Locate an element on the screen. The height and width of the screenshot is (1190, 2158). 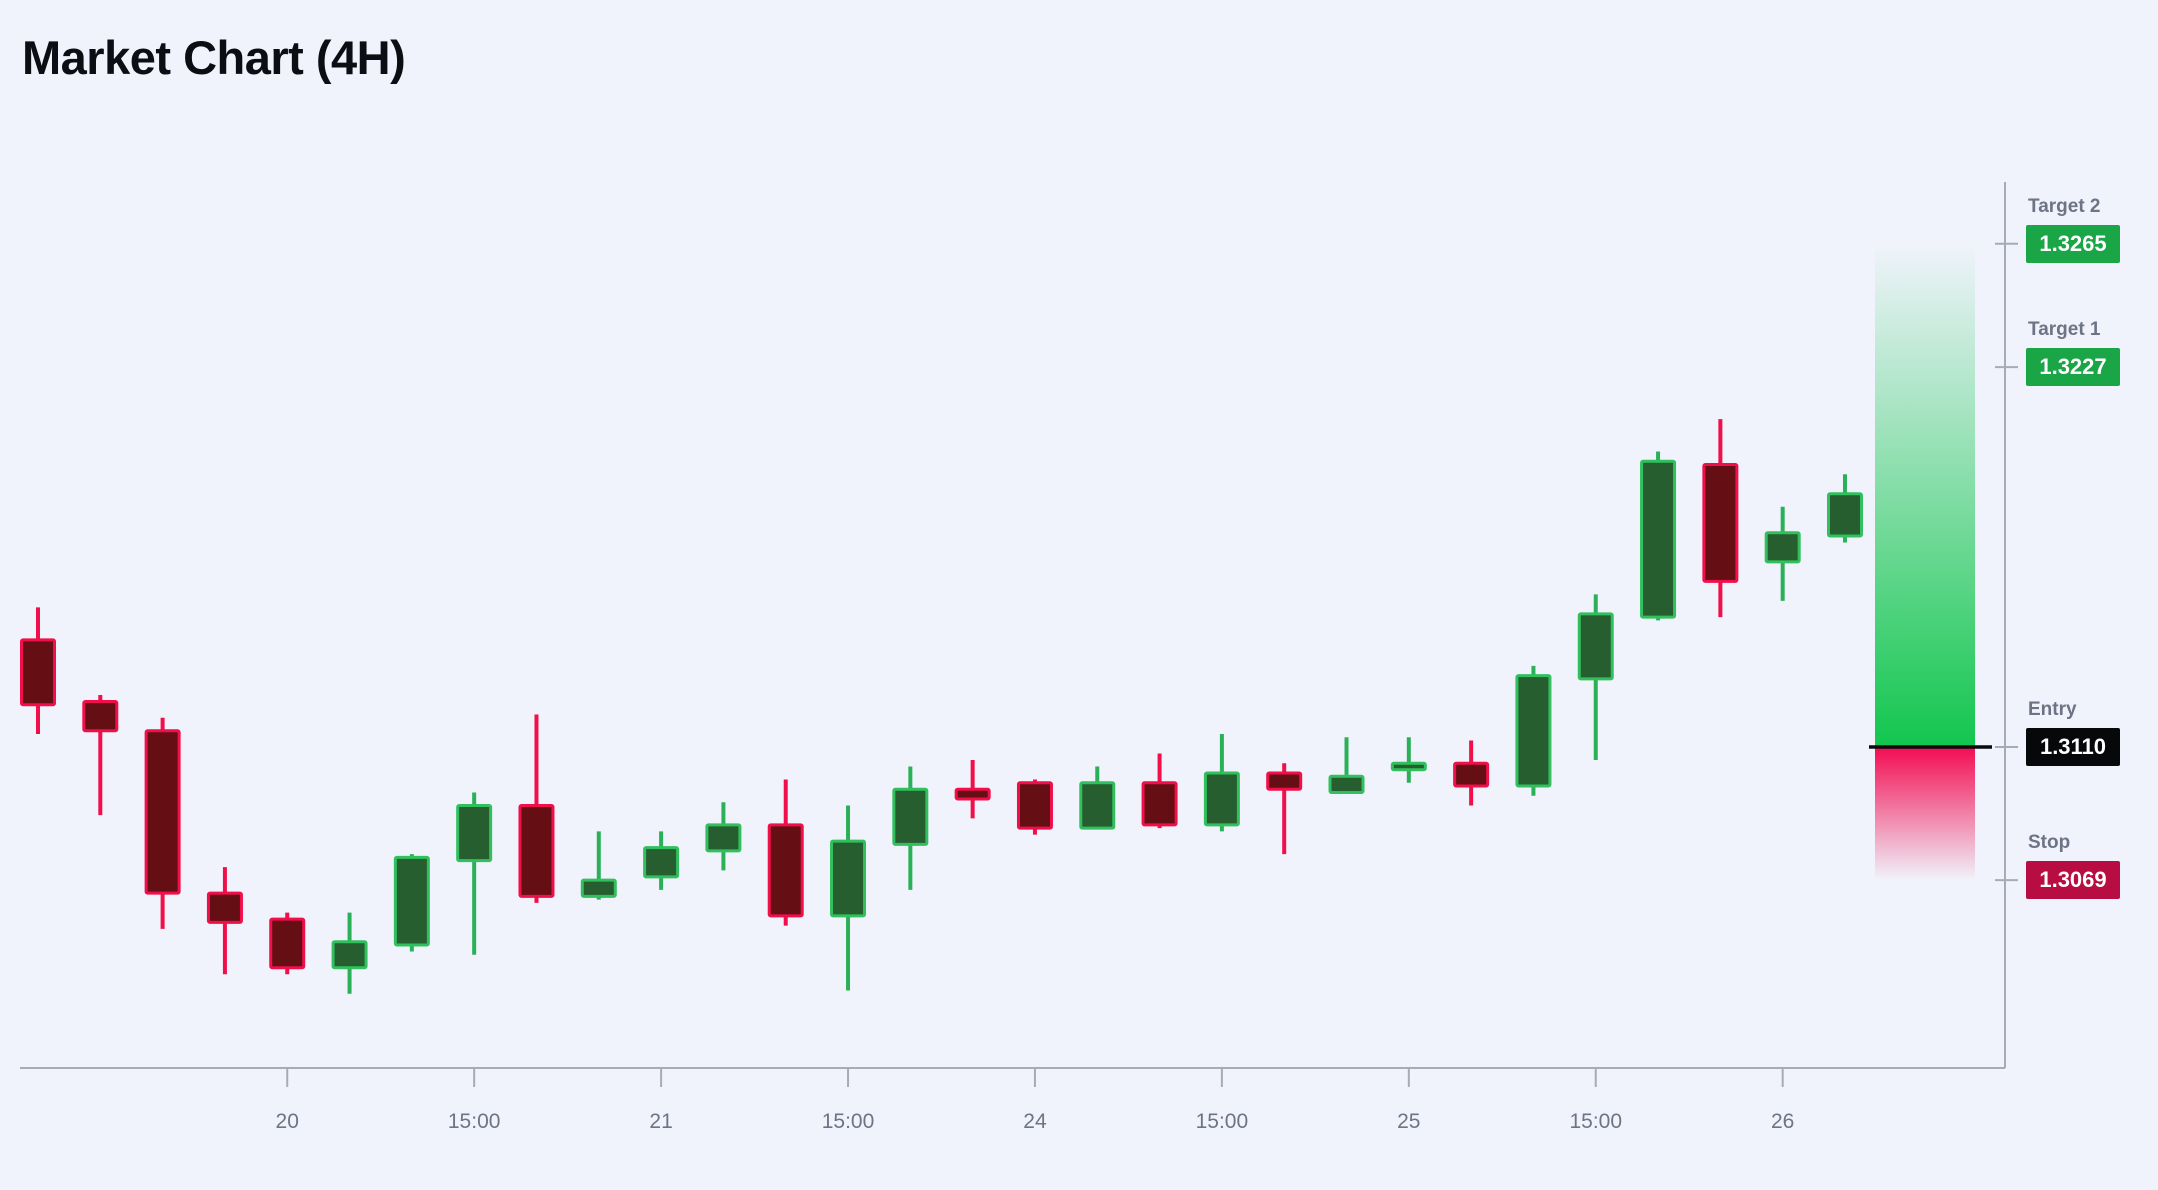
price-level-ticks is located at coordinates (2006, 562).